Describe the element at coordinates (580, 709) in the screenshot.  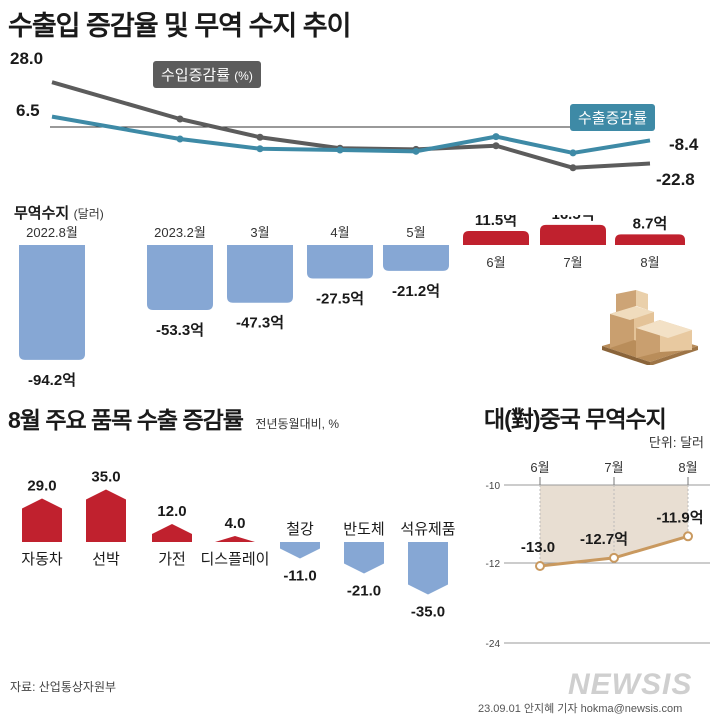
I see `credit-text: 23.09.01 안지혜 기자 hokma@newsis.com` at that location.